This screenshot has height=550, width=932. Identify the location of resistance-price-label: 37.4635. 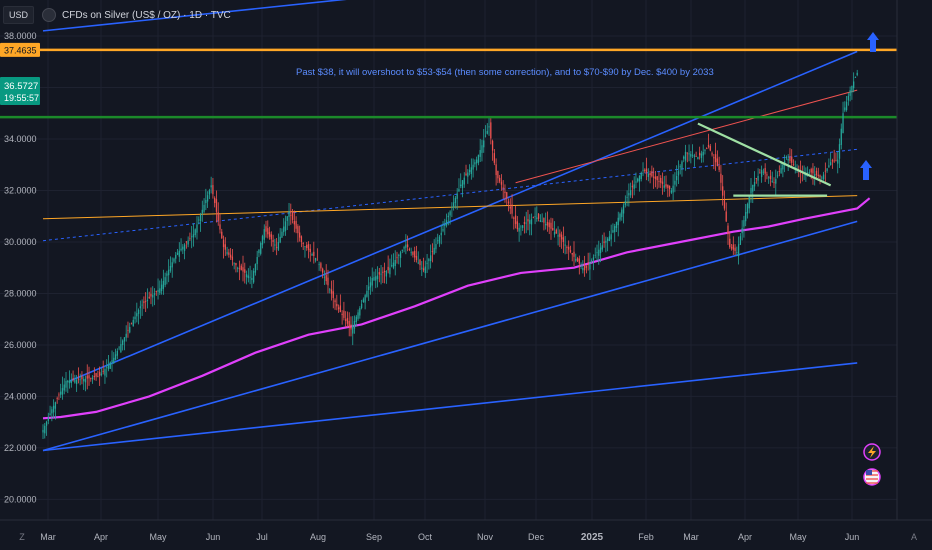
(20, 49).